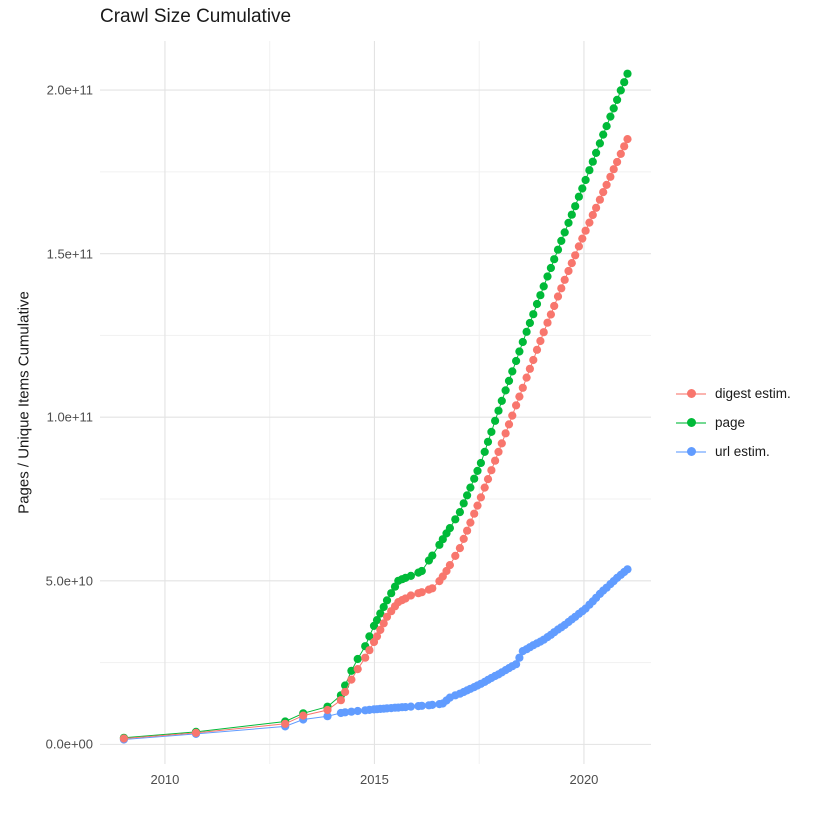  Describe the element at coordinates (24, 402) in the screenshot. I see `y-axis-title: Pages / Unique Items Cumulative` at that location.